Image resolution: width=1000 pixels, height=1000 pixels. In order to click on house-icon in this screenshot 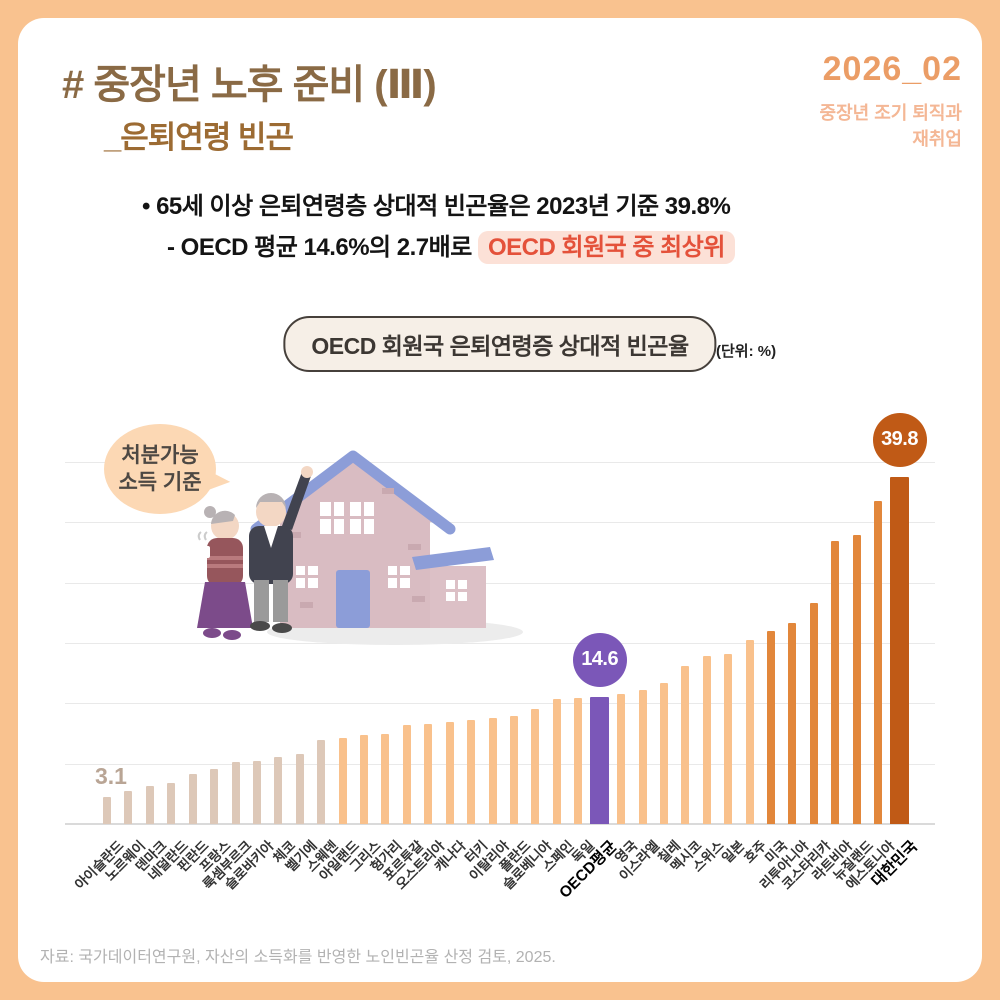, I will do `click(372, 539)`.